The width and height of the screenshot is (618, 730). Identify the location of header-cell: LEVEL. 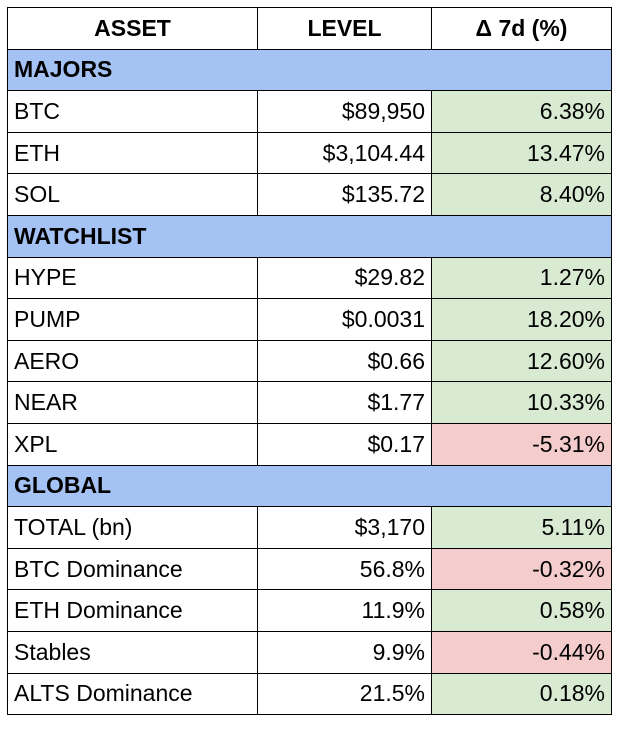
(344, 28).